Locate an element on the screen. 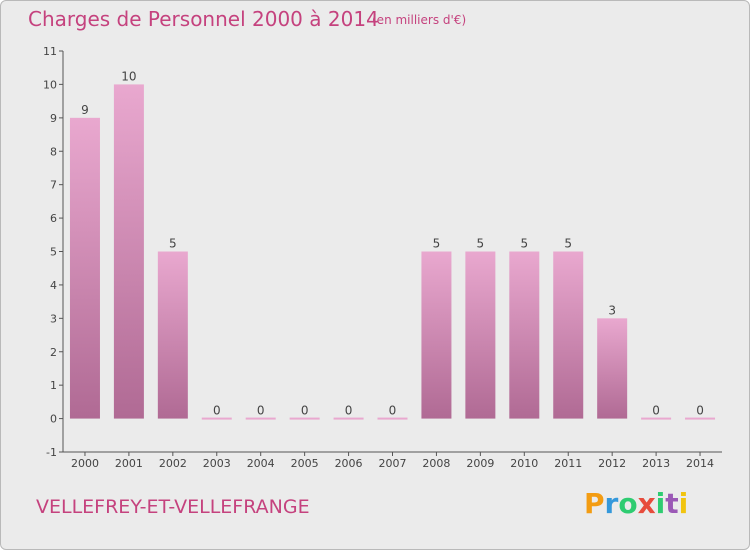  logo-letter: P is located at coordinates (594, 503).